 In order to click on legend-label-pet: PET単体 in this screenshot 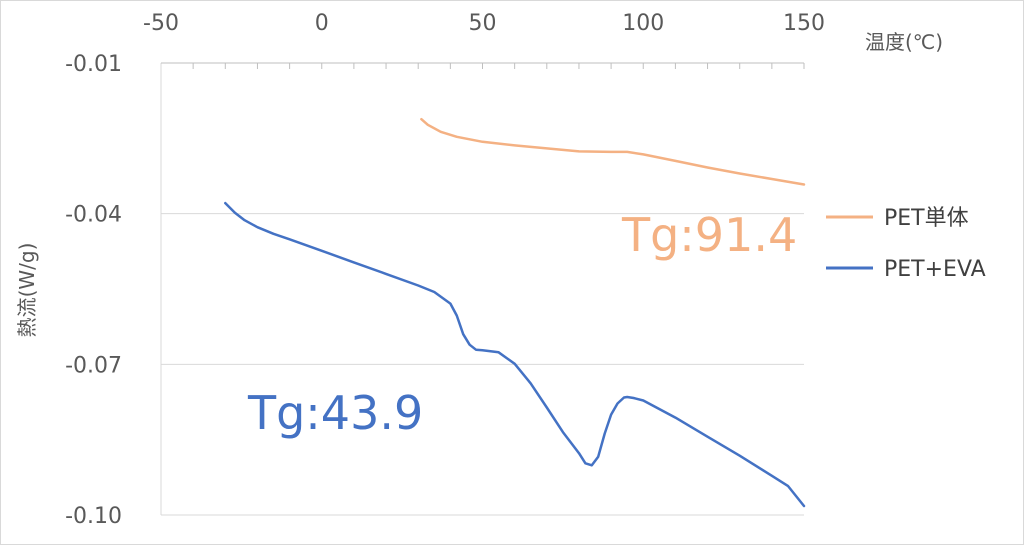, I will do `click(926, 218)`.